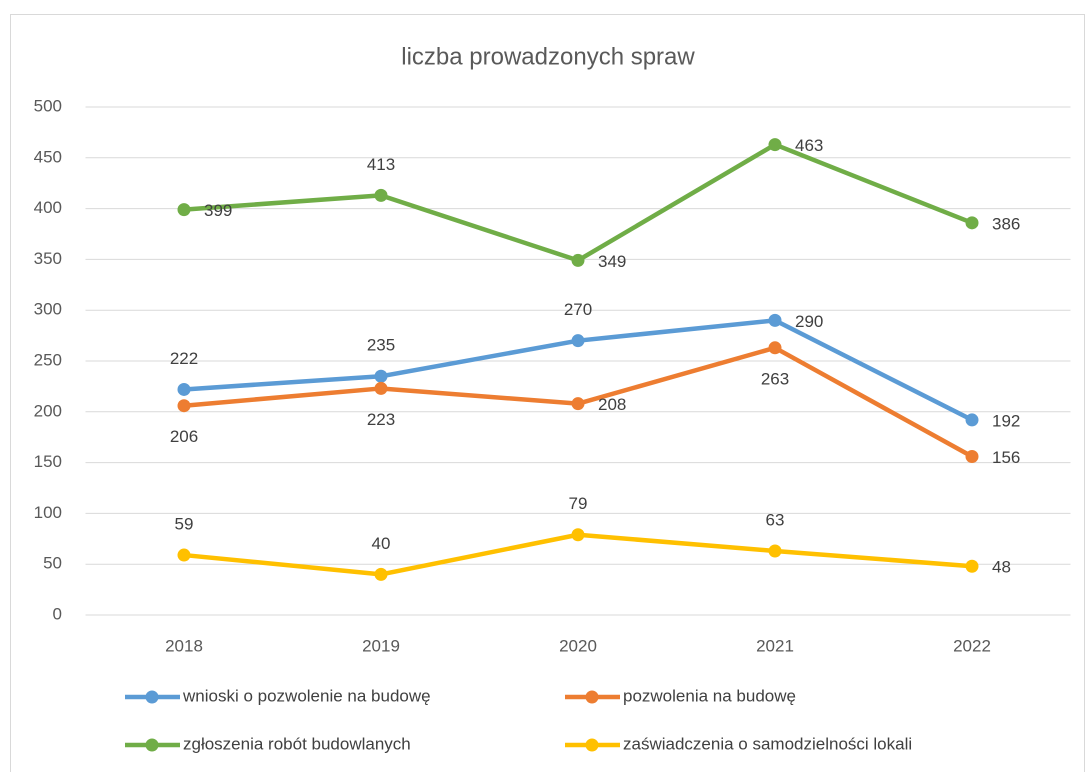  What do you see at coordinates (612, 404) in the screenshot?
I see `data-label: 208` at bounding box center [612, 404].